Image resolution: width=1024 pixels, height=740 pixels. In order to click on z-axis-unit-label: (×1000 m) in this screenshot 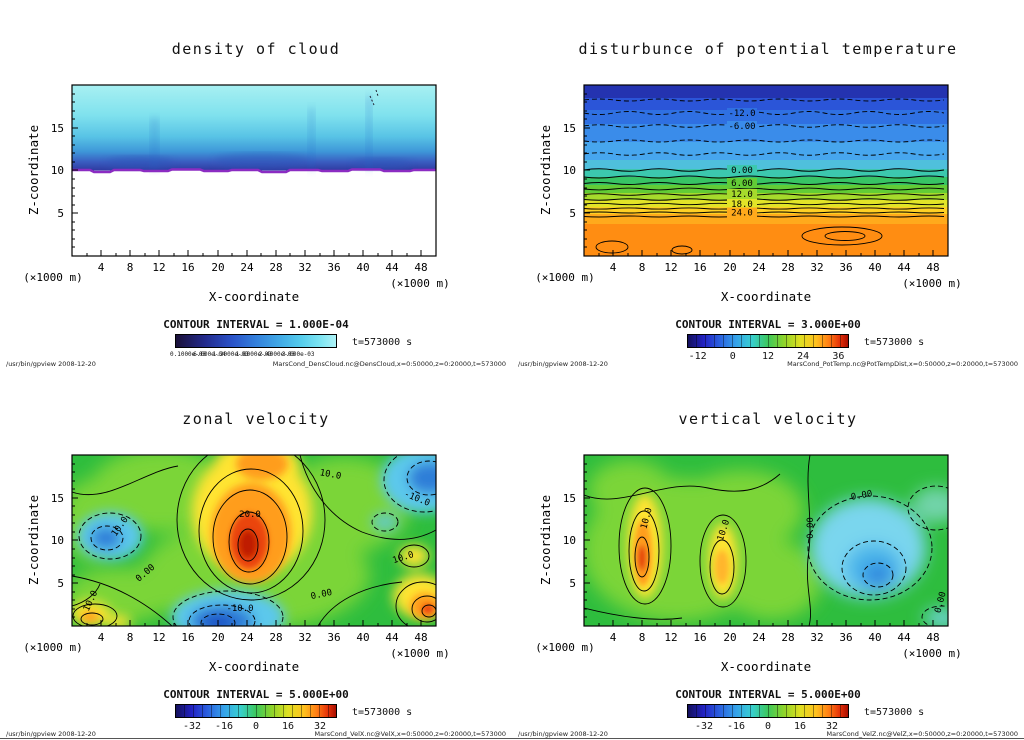, I will do `click(565, 647)`.